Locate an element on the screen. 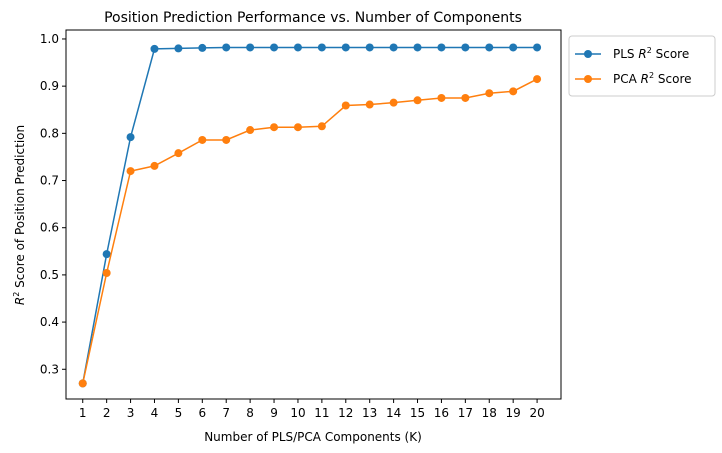  x-tick-label: 18 is located at coordinates (489, 413).